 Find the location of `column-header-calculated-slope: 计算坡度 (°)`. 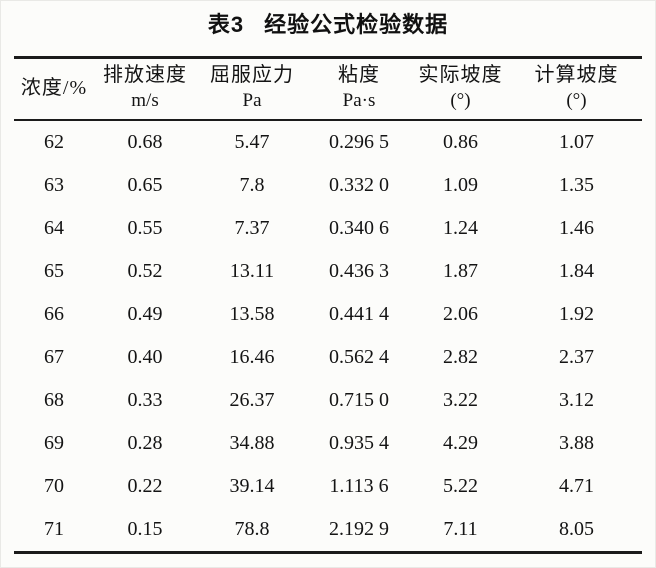

column-header-calculated-slope: 计算坡度 (°) is located at coordinates (576, 89).